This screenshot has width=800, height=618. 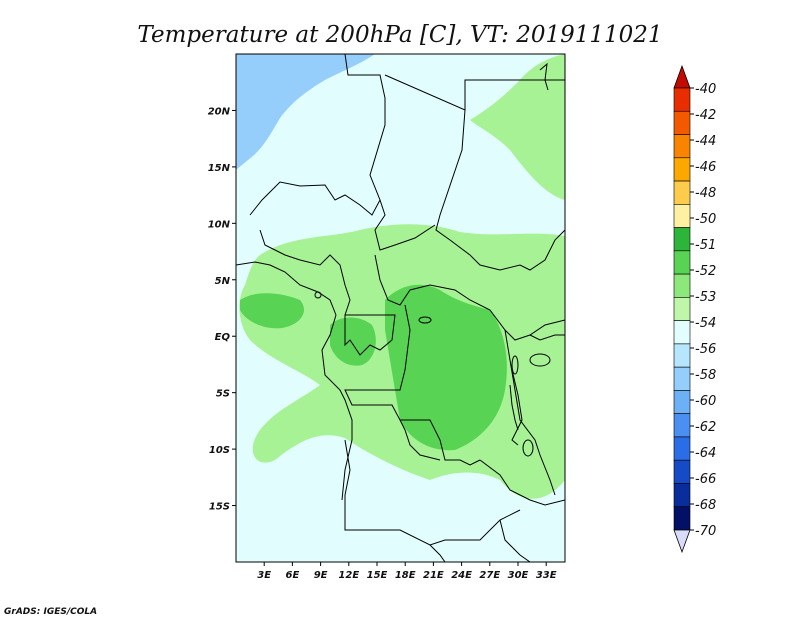 What do you see at coordinates (264, 575) in the screenshot?
I see `x-tick-label: 3E` at bounding box center [264, 575].